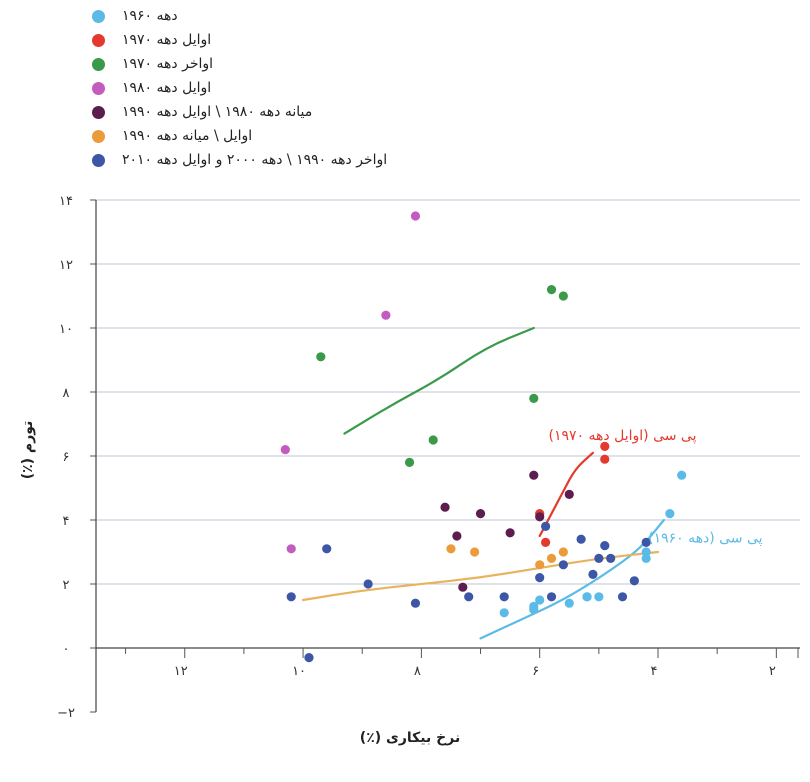 This screenshot has height=782, width=810. Describe the element at coordinates (66, 265) in the screenshot. I see `y-tick-label: ۱۲` at that location.